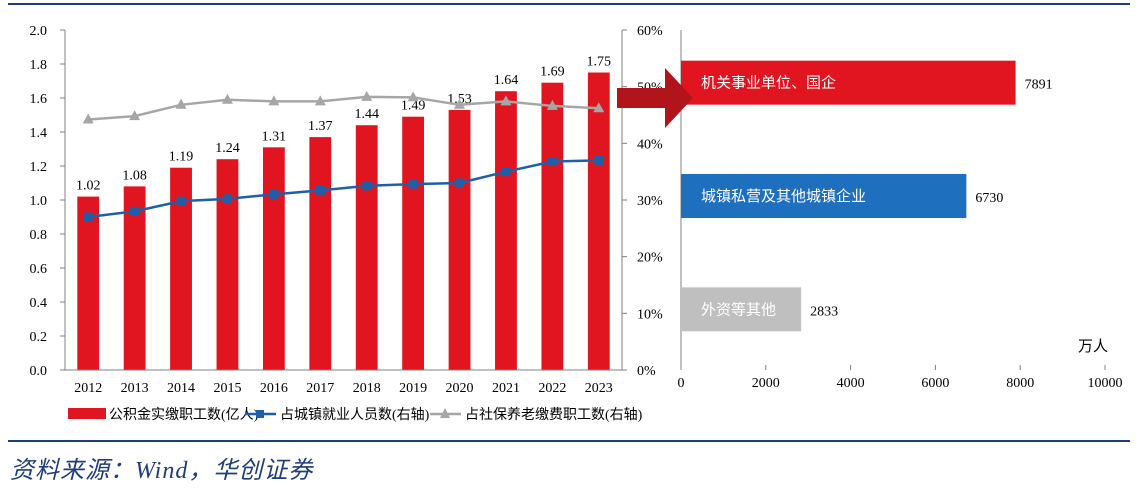 The width and height of the screenshot is (1140, 490). What do you see at coordinates (599, 388) in the screenshot?
I see `x-axis-tick-label: 2023` at bounding box center [599, 388].